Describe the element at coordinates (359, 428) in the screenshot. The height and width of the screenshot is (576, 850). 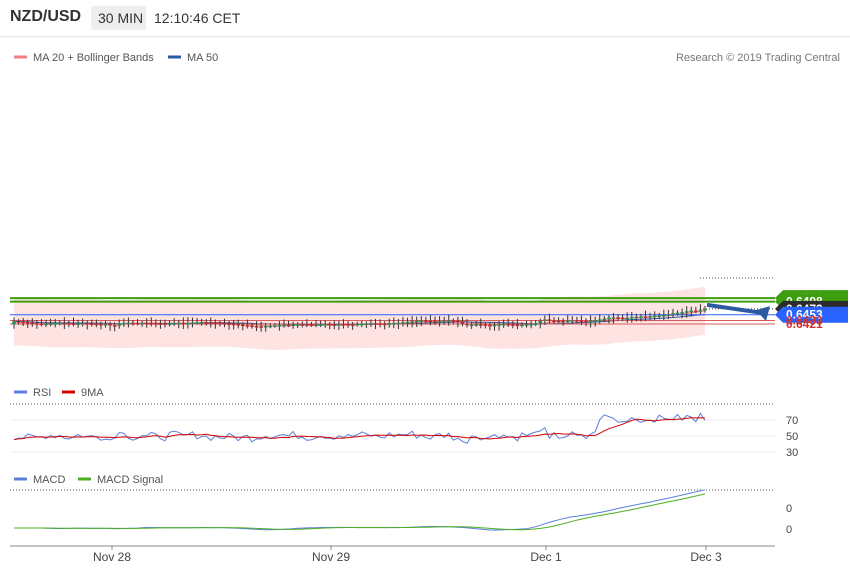
I see `rsi-line` at that location.